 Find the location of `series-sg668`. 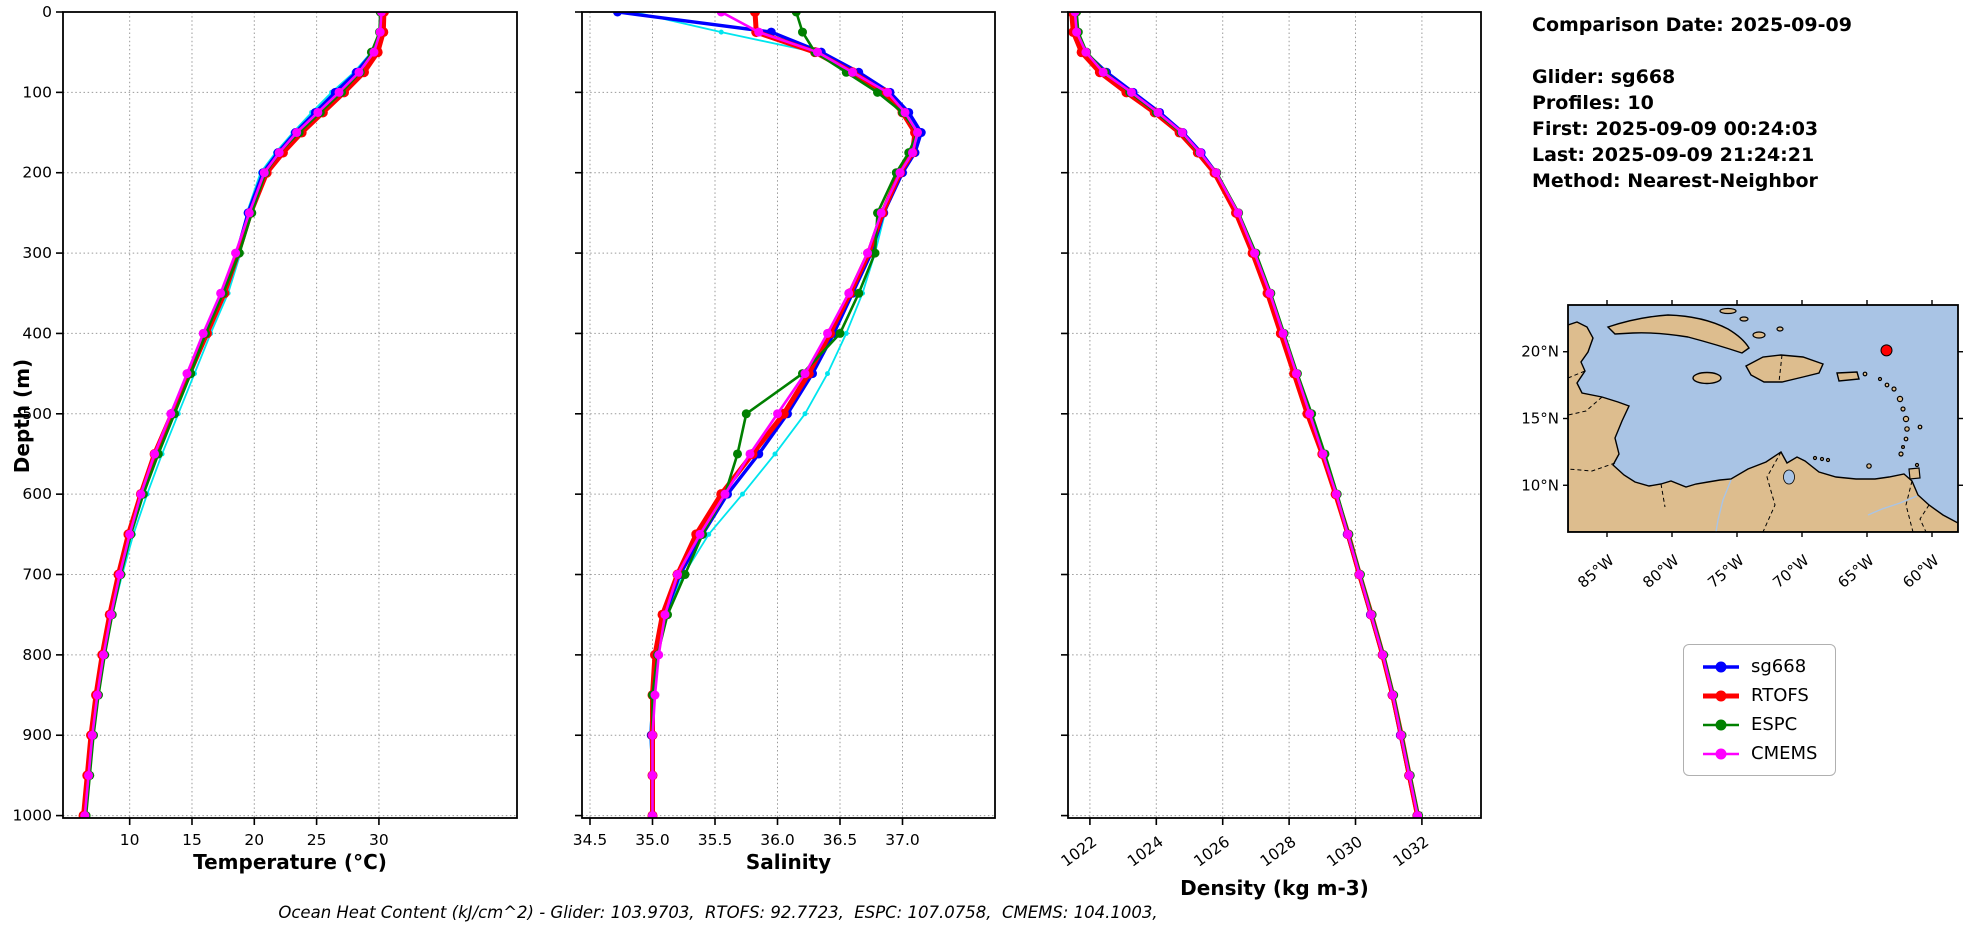

series-sg668 is located at coordinates (234, 415).